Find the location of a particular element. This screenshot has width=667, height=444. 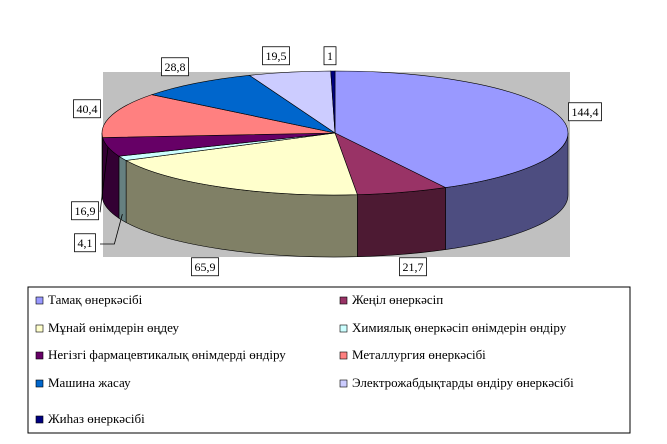

data-label: 40,4 is located at coordinates (87, 109).